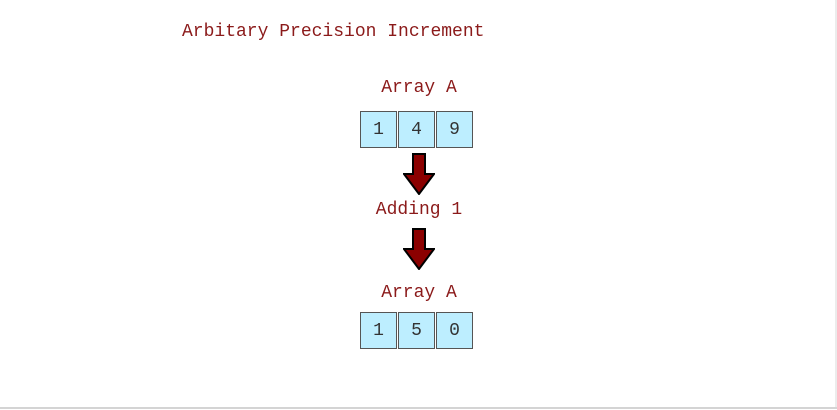 This screenshot has height=410, width=837. Describe the element at coordinates (419, 88) in the screenshot. I see `input-array-label: Array A` at that location.